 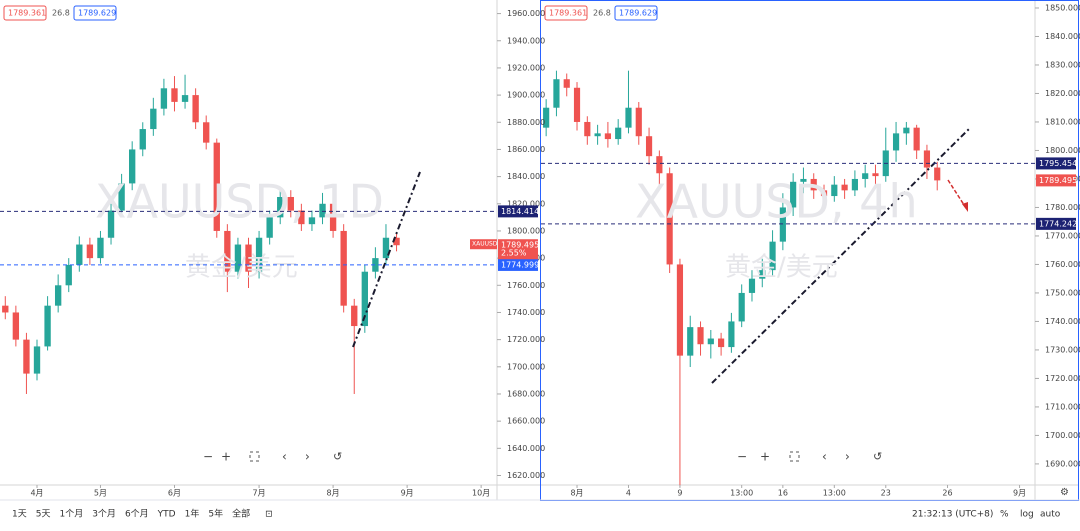 I want to click on y-tick-label: 1780.000, so click(x=1062, y=207).